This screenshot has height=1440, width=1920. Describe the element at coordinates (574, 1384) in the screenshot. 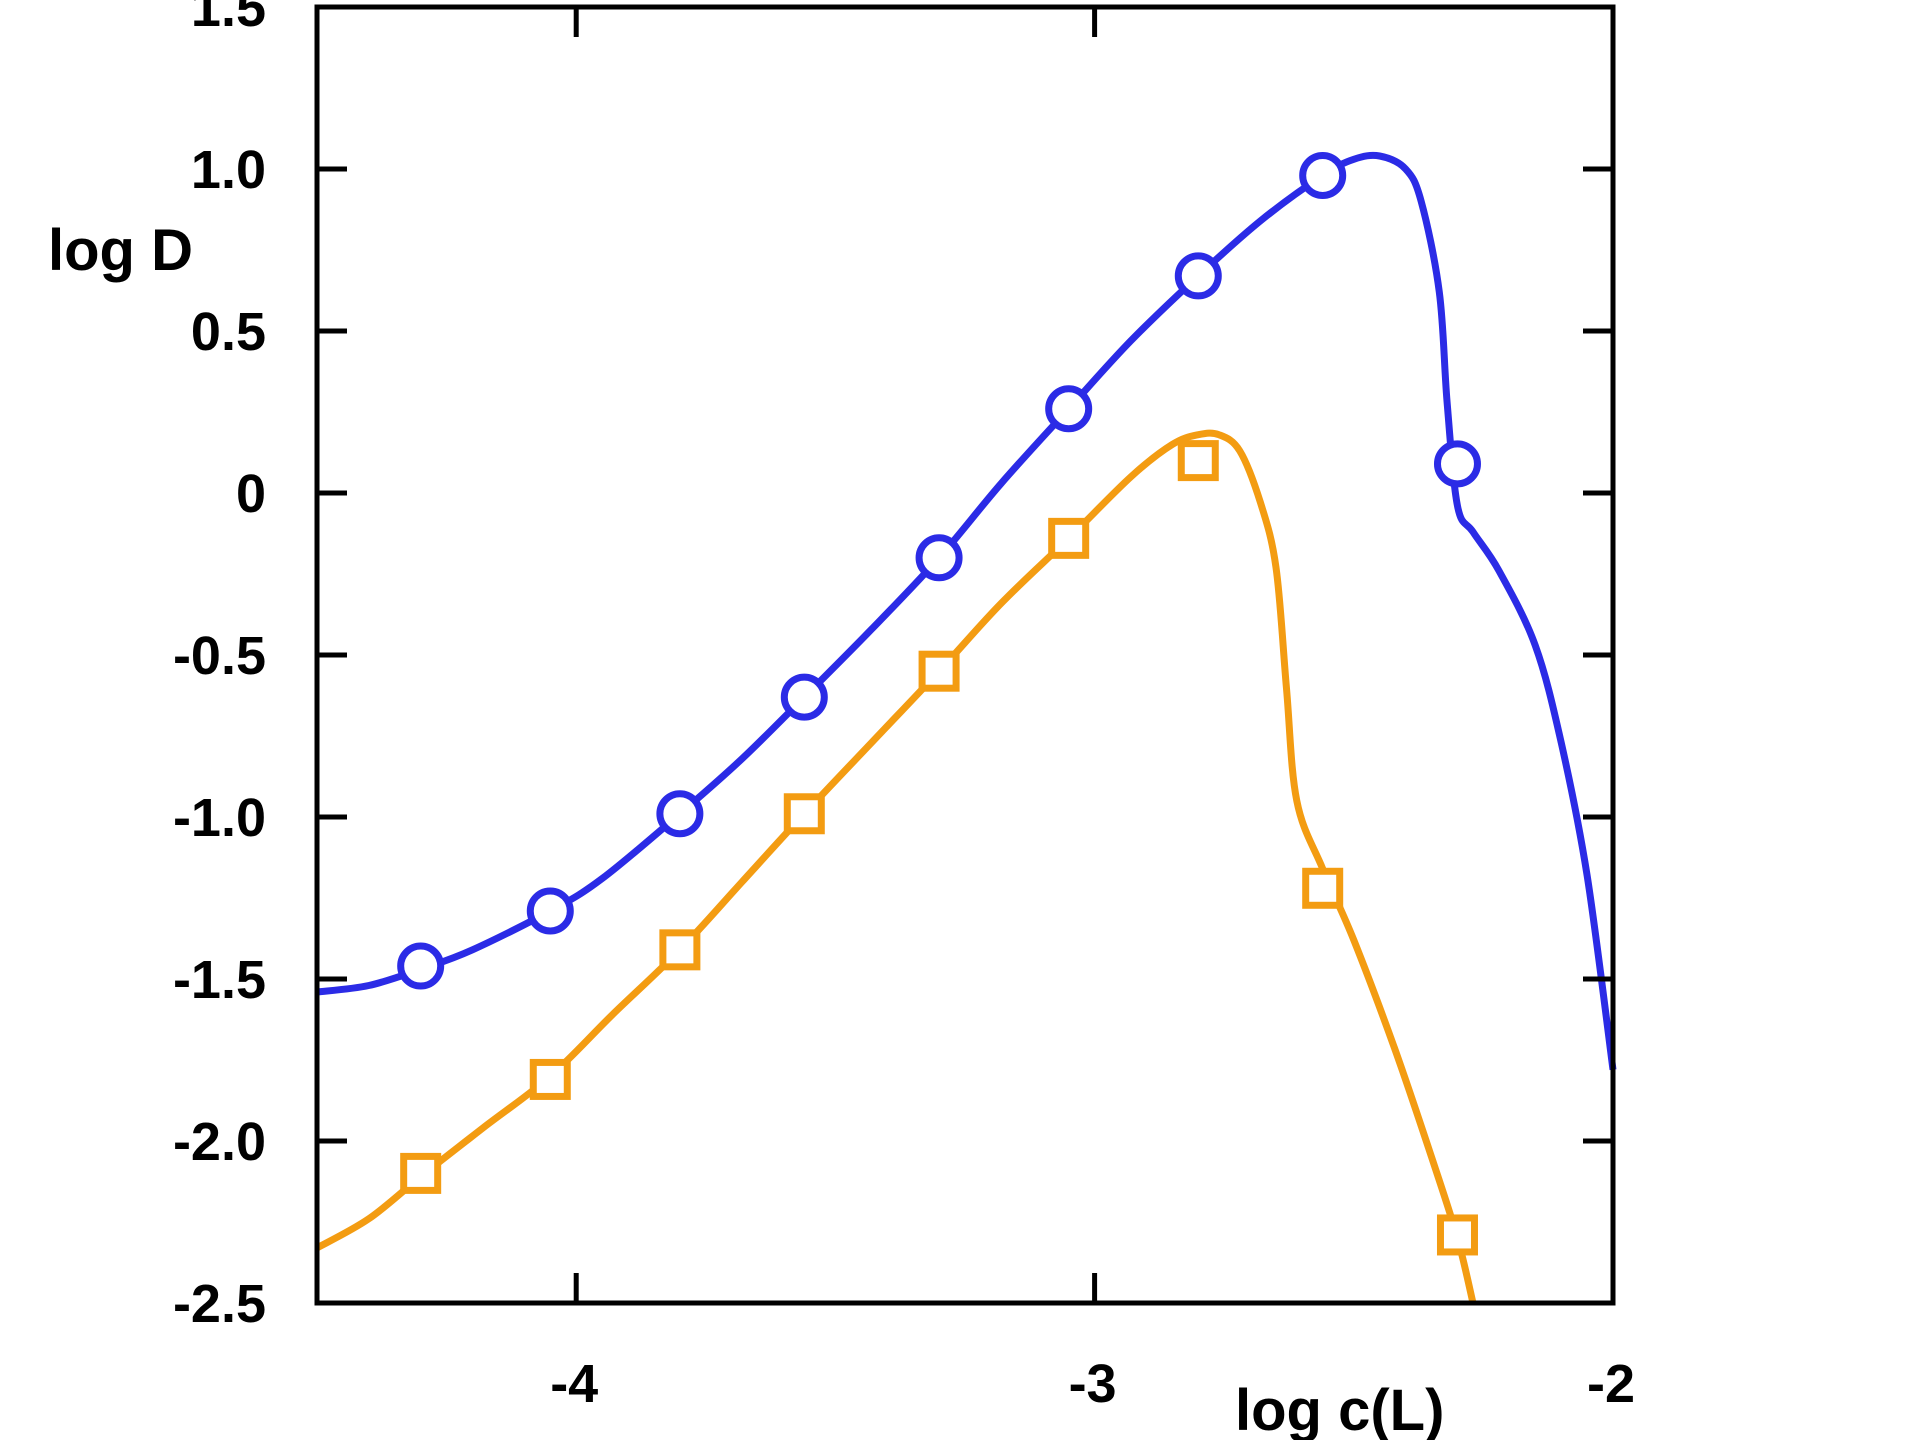

I see `x-tick-label: -4` at that location.